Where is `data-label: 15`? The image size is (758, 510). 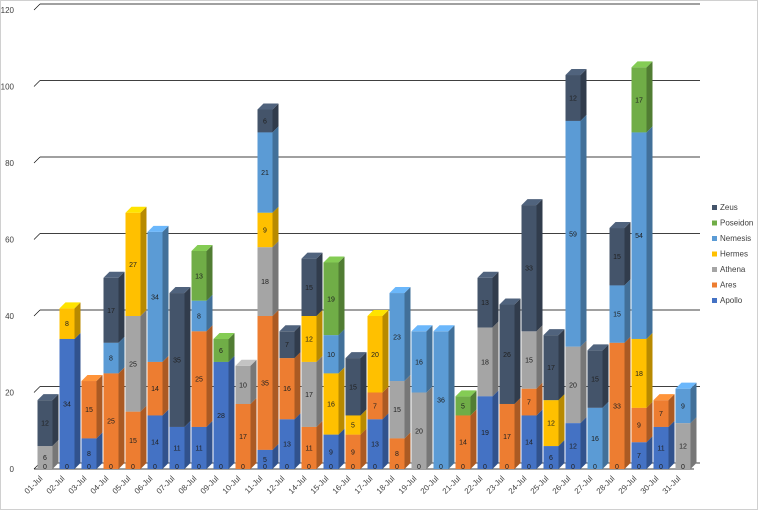
data-label: 15 is located at coordinates (89, 410).